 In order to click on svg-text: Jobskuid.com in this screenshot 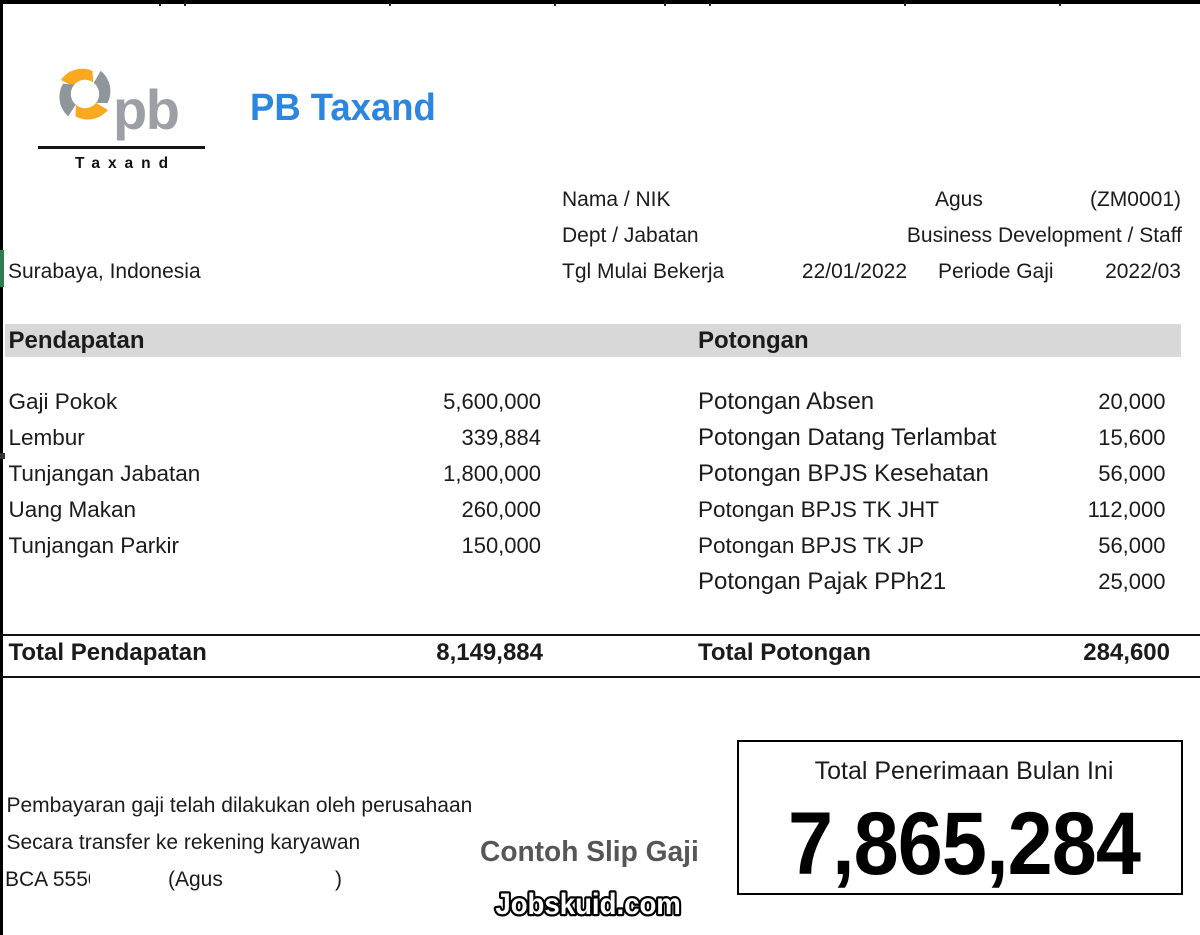, I will do `click(588, 904)`.